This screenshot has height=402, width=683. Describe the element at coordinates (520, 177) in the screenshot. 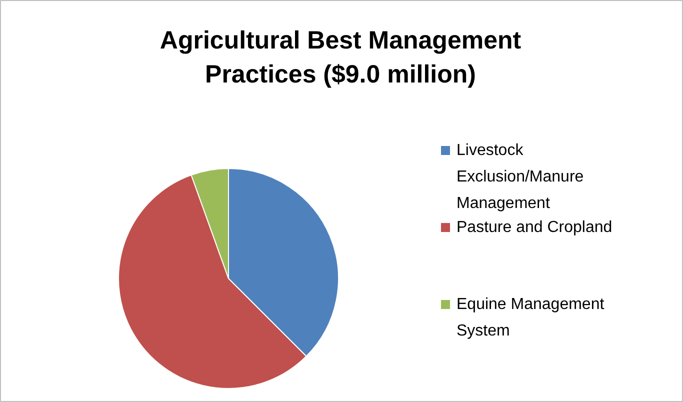

I see `legend-label: Livestock Exclusion/Manure Management` at that location.